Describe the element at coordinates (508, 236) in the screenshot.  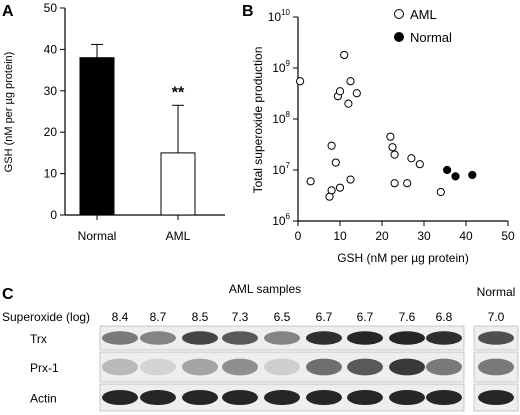
I see `x-tick-label: 50` at that location.